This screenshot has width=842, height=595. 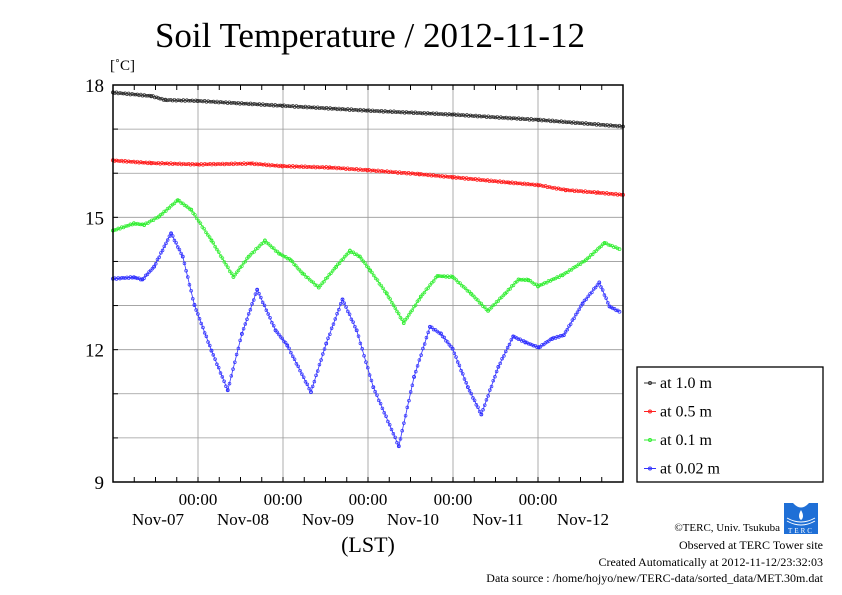 What do you see at coordinates (538, 499) in the screenshot?
I see `x-tick-time: 00:00` at bounding box center [538, 499].